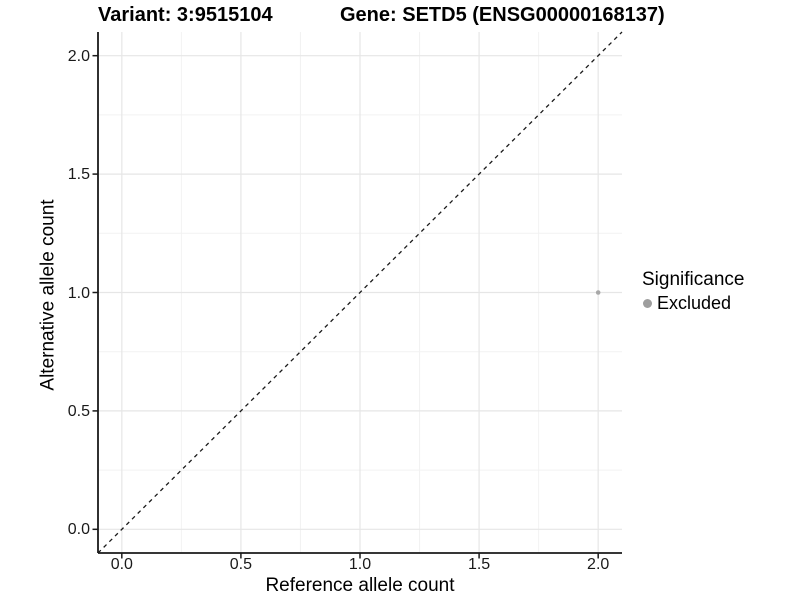 This screenshot has height=600, width=800. What do you see at coordinates (502, 15) in the screenshot?
I see `plot-title-gene: Gene: SETD5 (ENSG00000168137)` at bounding box center [502, 15].